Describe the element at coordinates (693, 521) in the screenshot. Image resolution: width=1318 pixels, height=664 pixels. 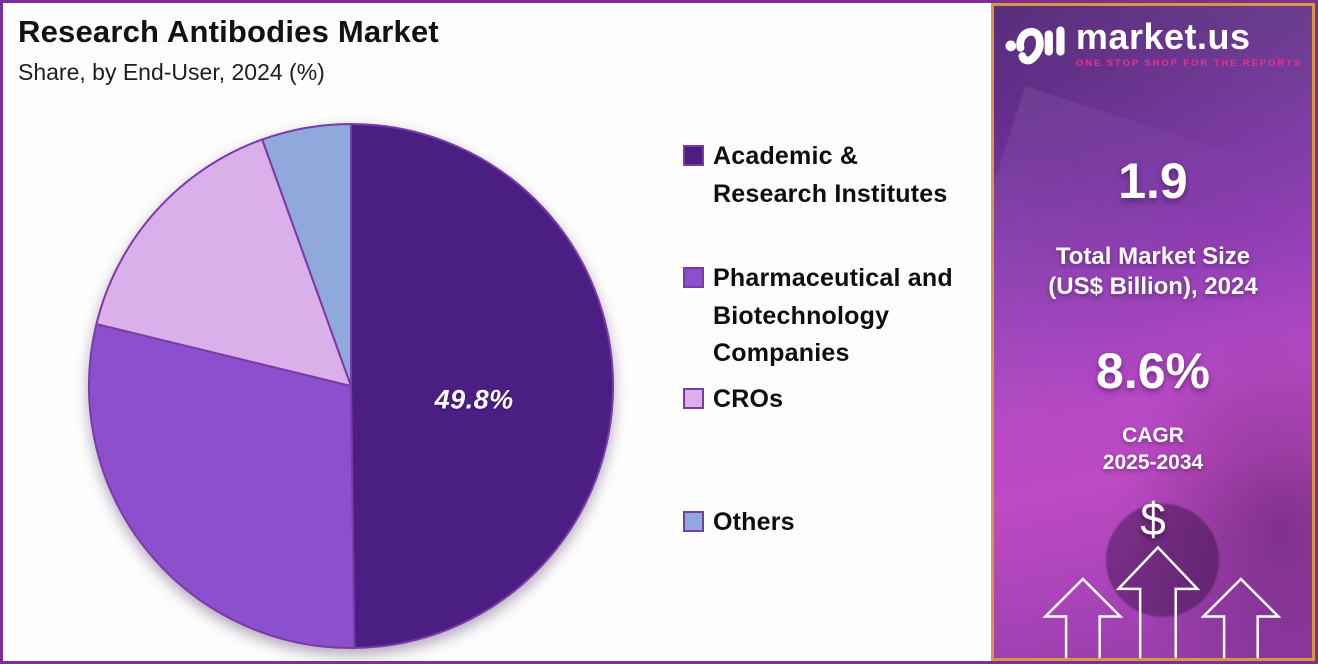
I see `legend-swatch-others` at that location.